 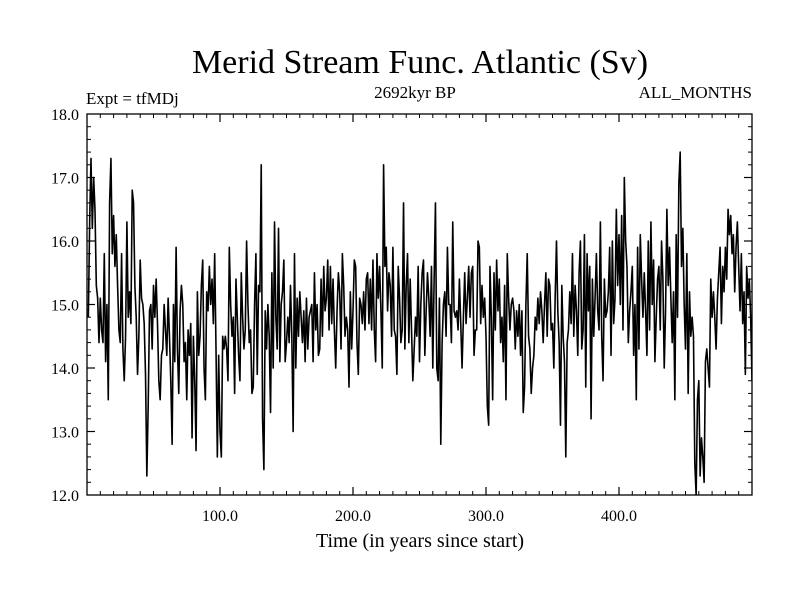 I want to click on experiment-label: Expt = tfMDj, so click(x=132, y=98).